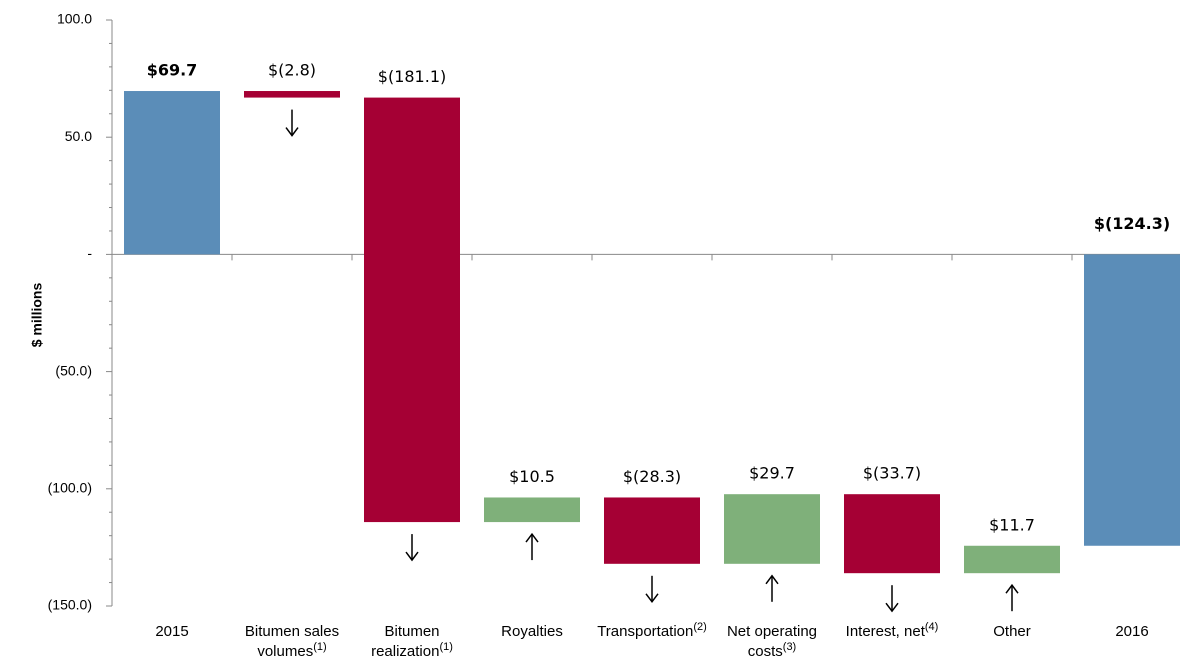 The height and width of the screenshot is (663, 1180). Describe the element at coordinates (1132, 631) in the screenshot. I see `category: 2016` at that location.